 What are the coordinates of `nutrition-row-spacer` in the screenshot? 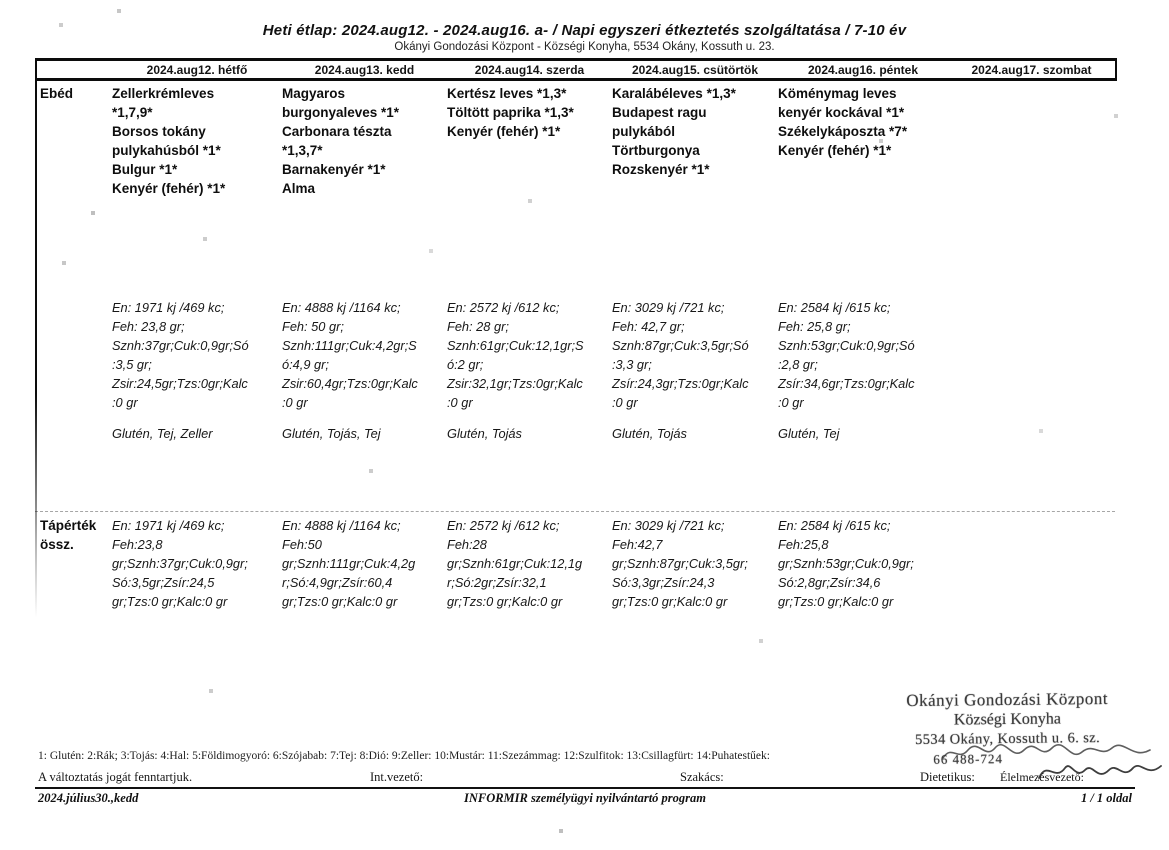 It's located at (73, 355).